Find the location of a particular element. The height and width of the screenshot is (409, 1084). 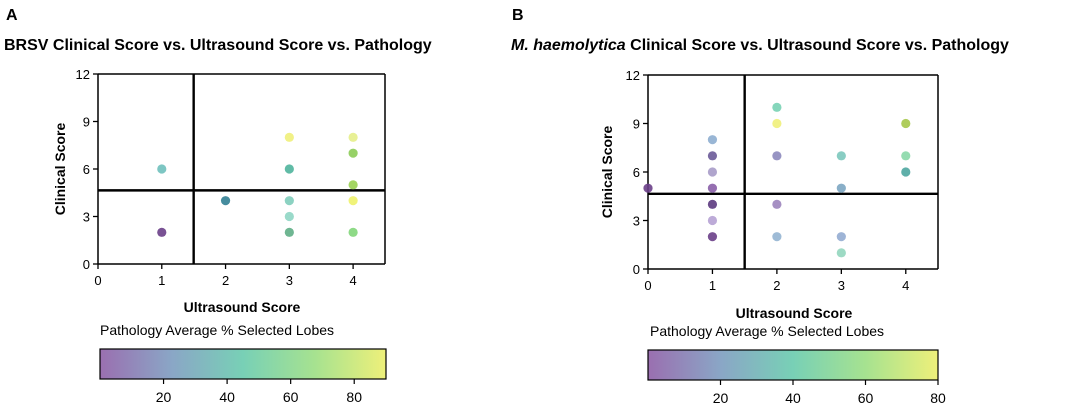

title-italic: M. haemolytica is located at coordinates (568, 45).